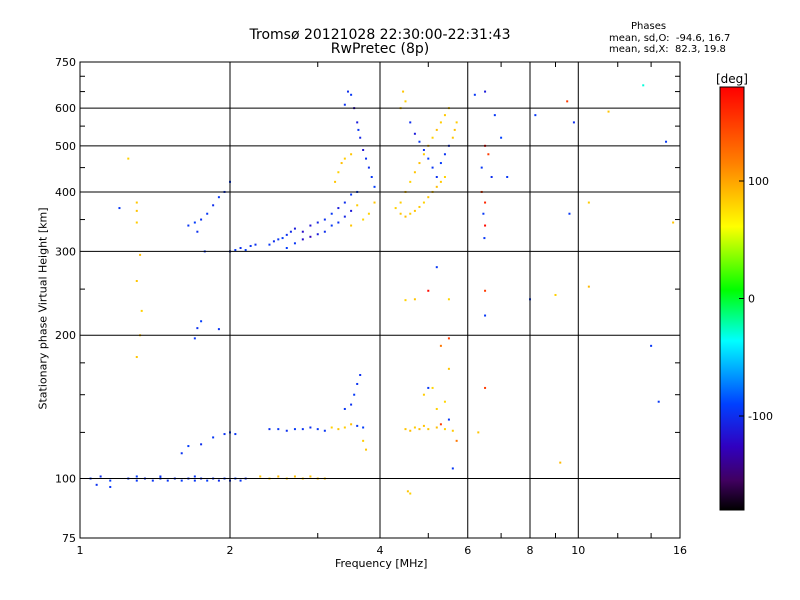 The height and width of the screenshot is (600, 800). What do you see at coordinates (65, 251) in the screenshot?
I see `y-tick-label: 300` at bounding box center [65, 251].